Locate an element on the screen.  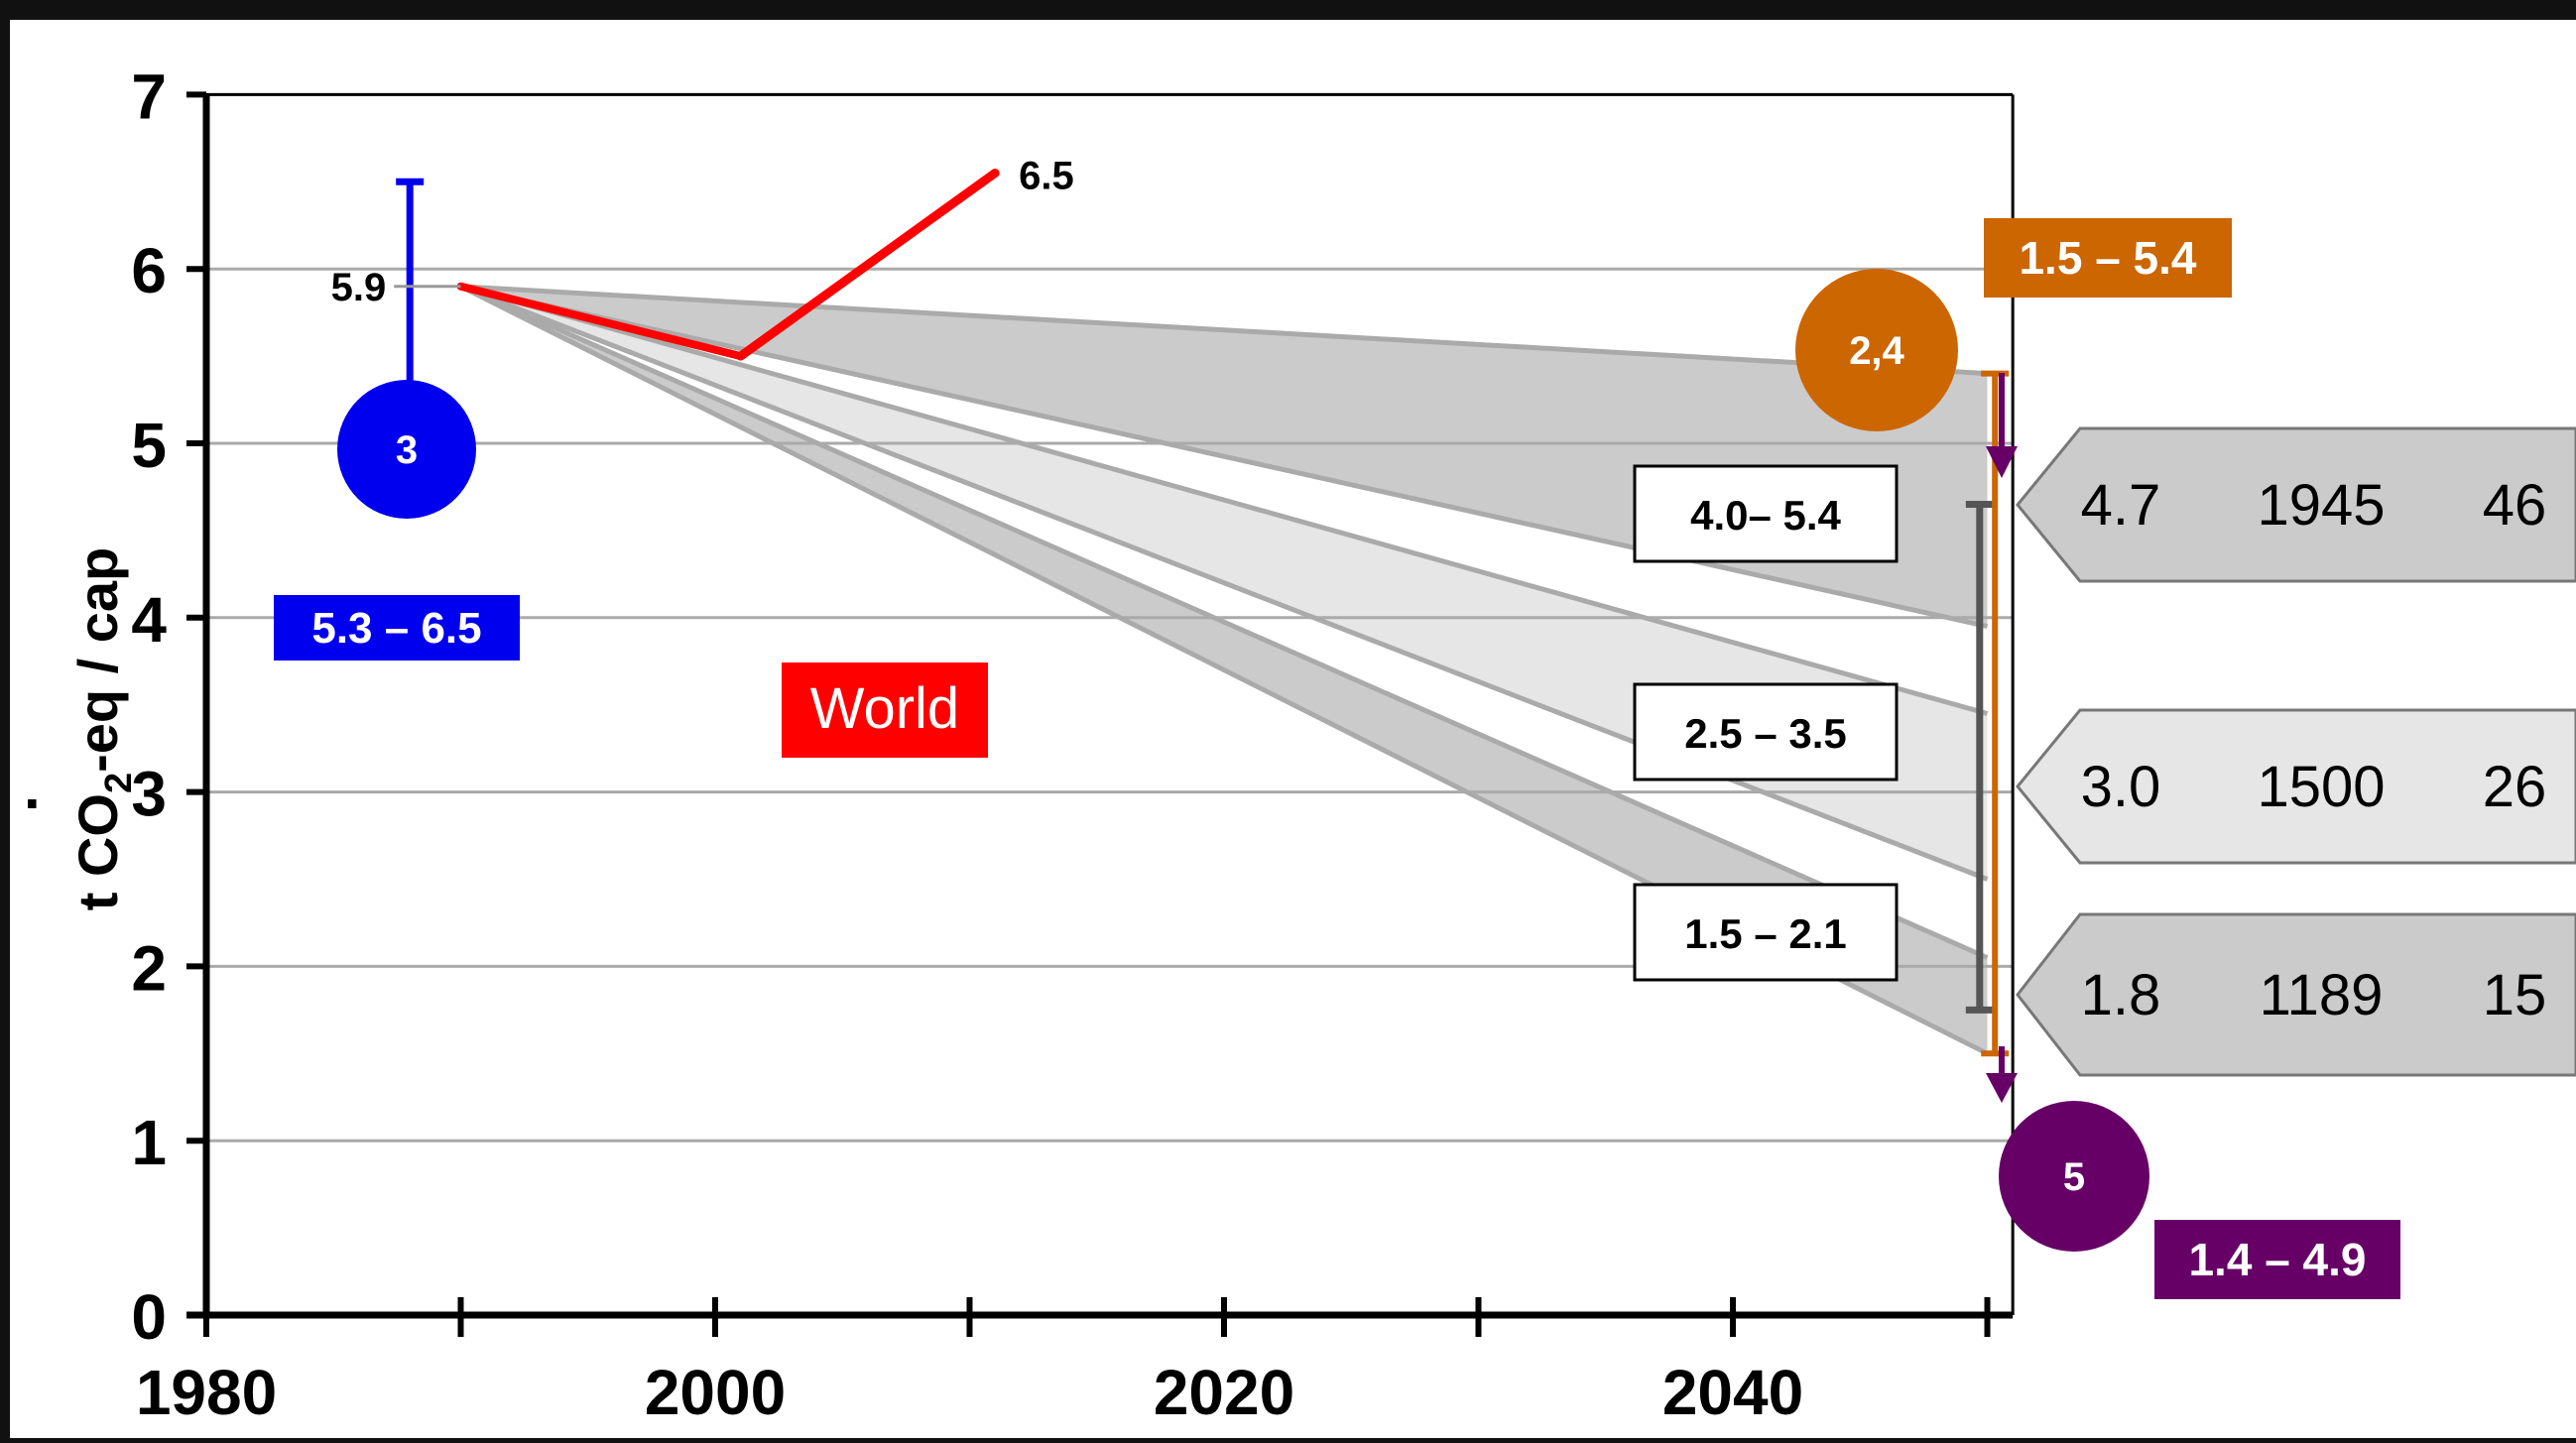
callout-0-value-2: 46 is located at coordinates (2515, 505).